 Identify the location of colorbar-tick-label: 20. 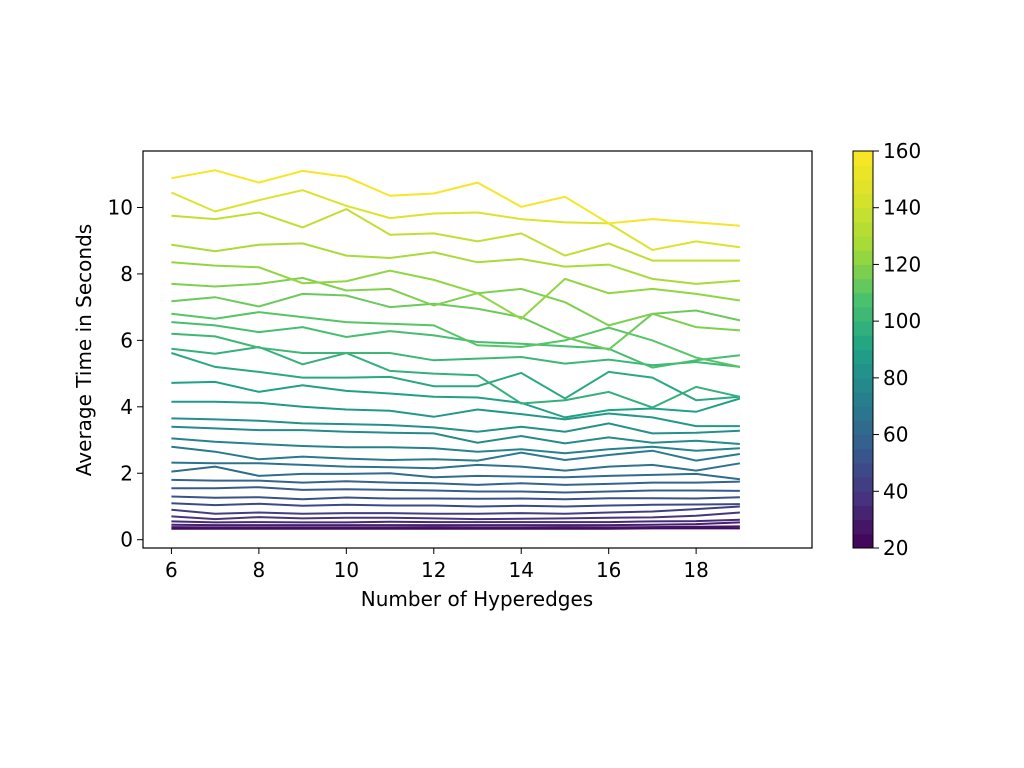
(895, 548).